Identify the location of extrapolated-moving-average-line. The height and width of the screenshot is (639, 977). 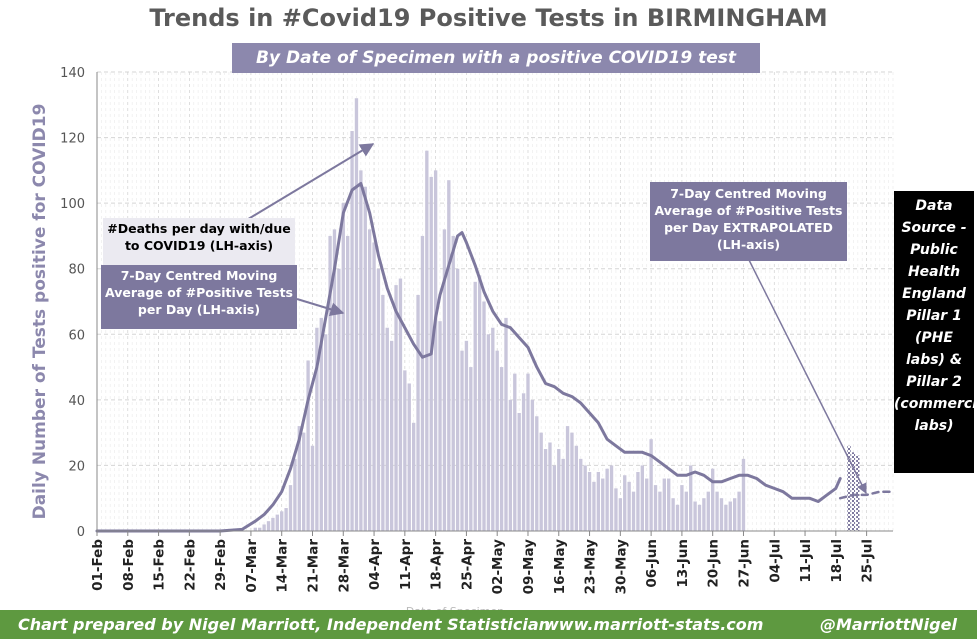
(866, 495).